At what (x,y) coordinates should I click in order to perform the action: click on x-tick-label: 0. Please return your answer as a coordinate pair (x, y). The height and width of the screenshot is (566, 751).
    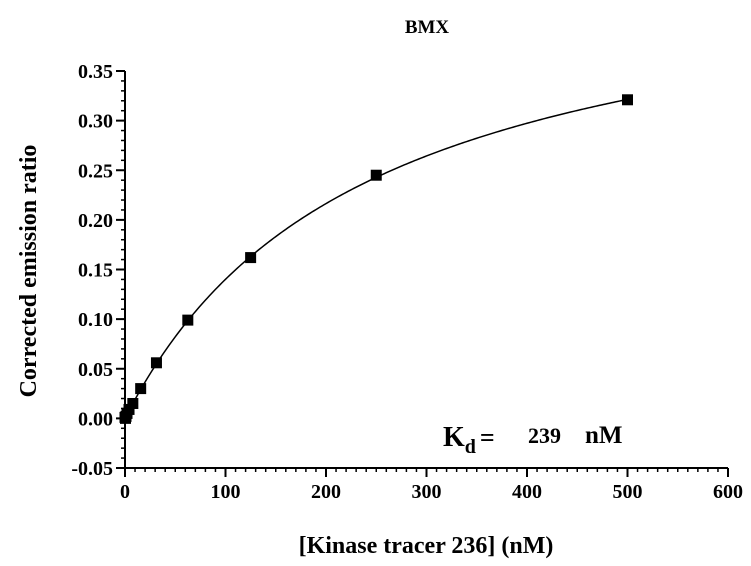
    Looking at the image, I should click on (125, 492).